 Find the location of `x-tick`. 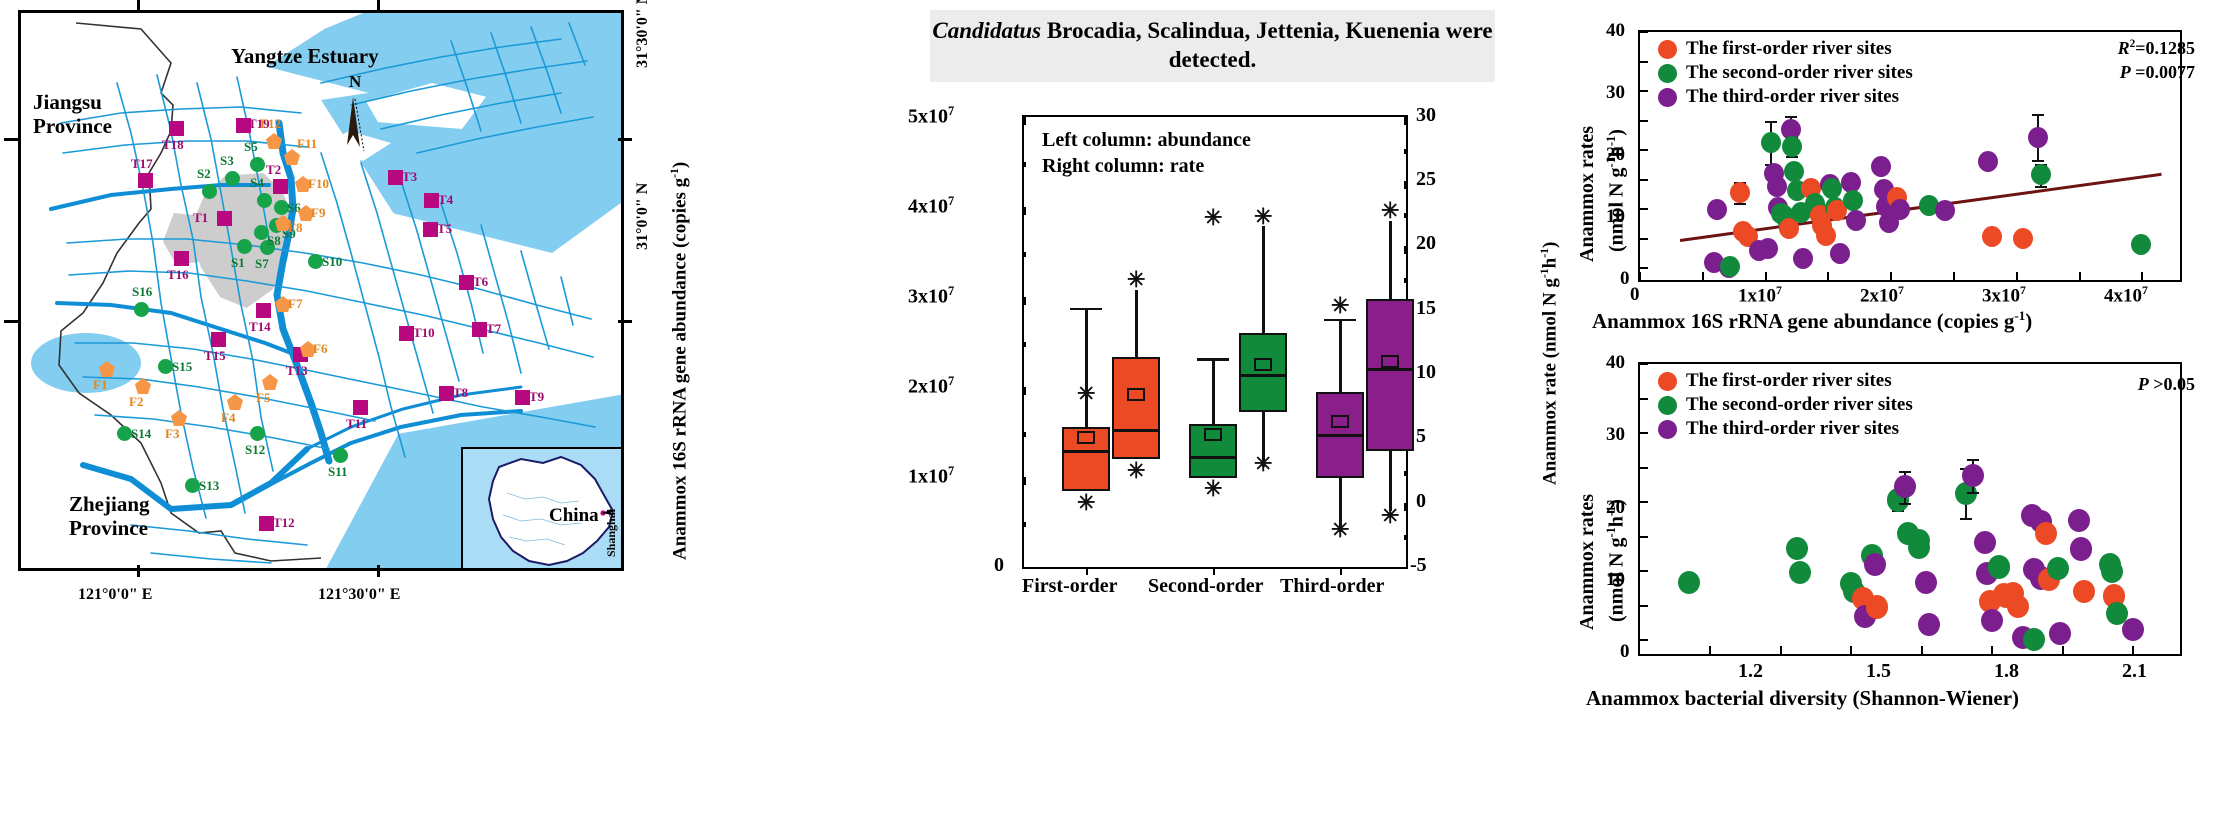

x-tick is located at coordinates (2016, 276).